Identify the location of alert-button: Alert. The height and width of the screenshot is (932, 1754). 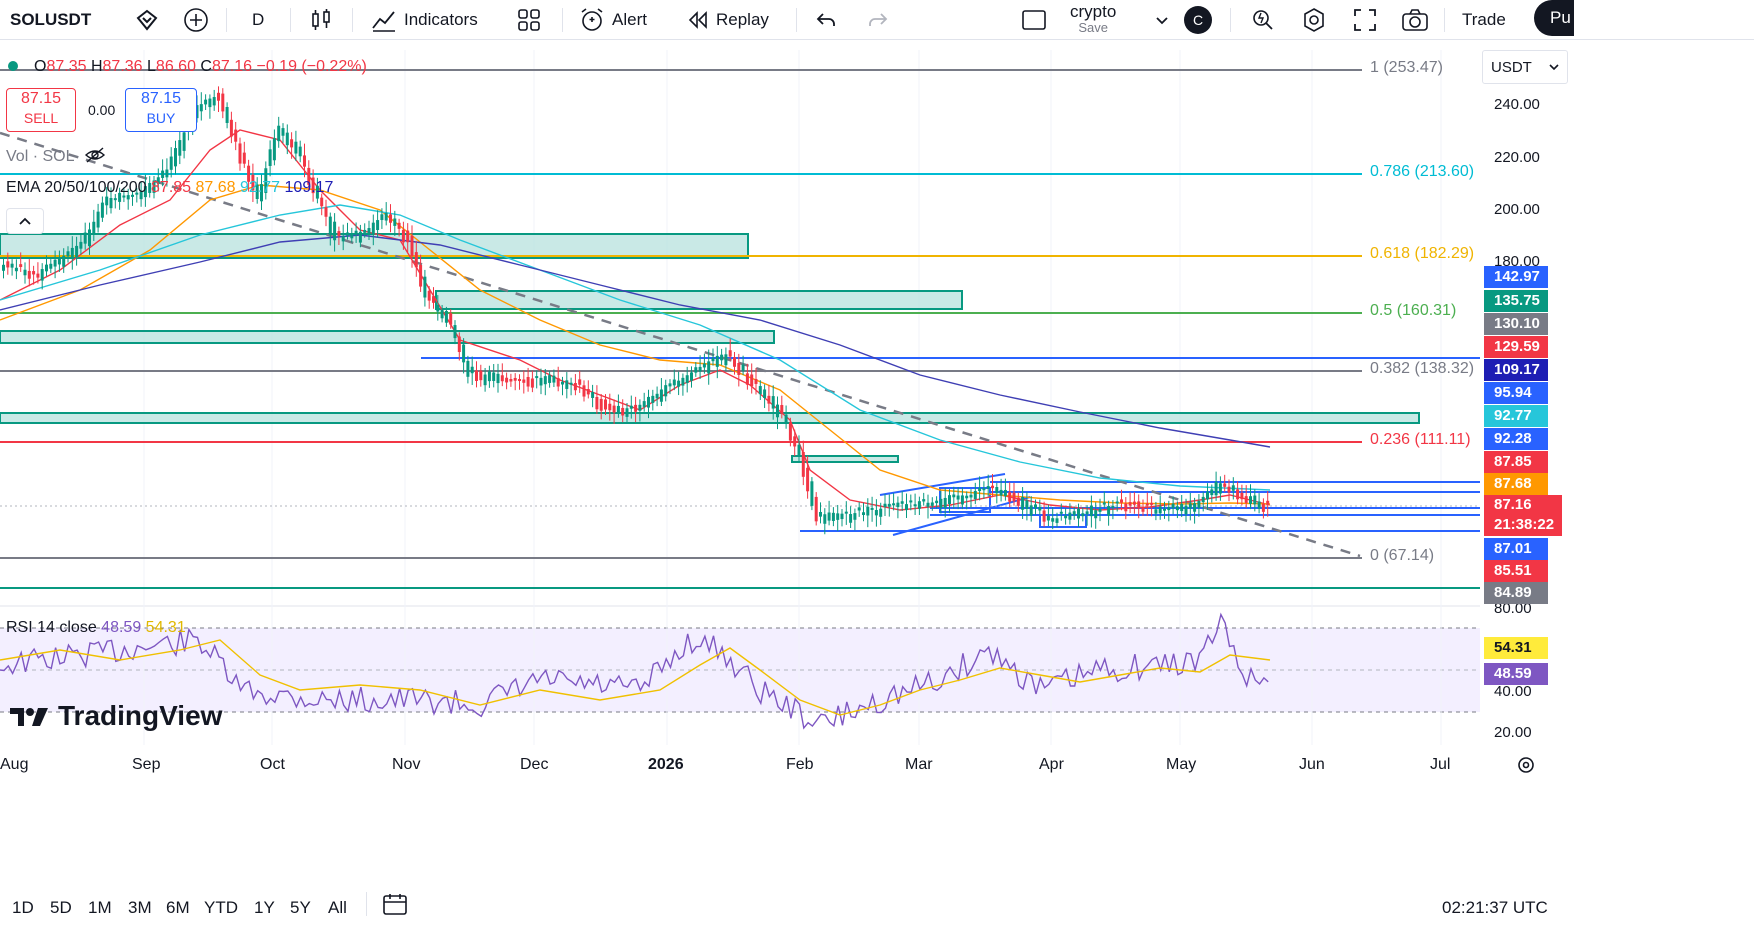
(612, 20).